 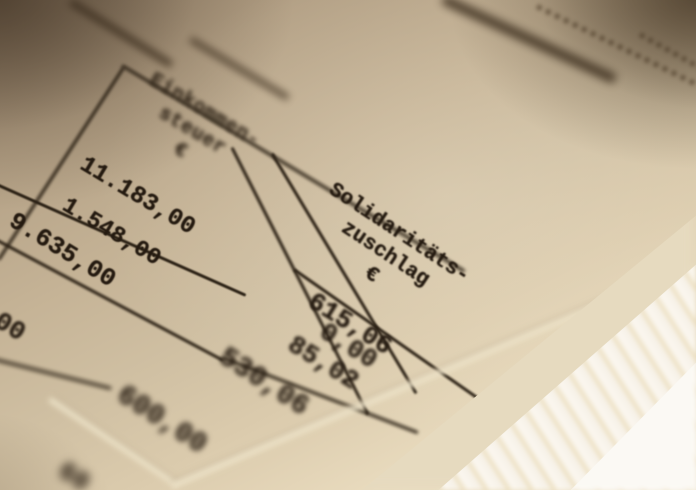 I want to click on cropped-value-fragment: 00, so click(x=15, y=327).